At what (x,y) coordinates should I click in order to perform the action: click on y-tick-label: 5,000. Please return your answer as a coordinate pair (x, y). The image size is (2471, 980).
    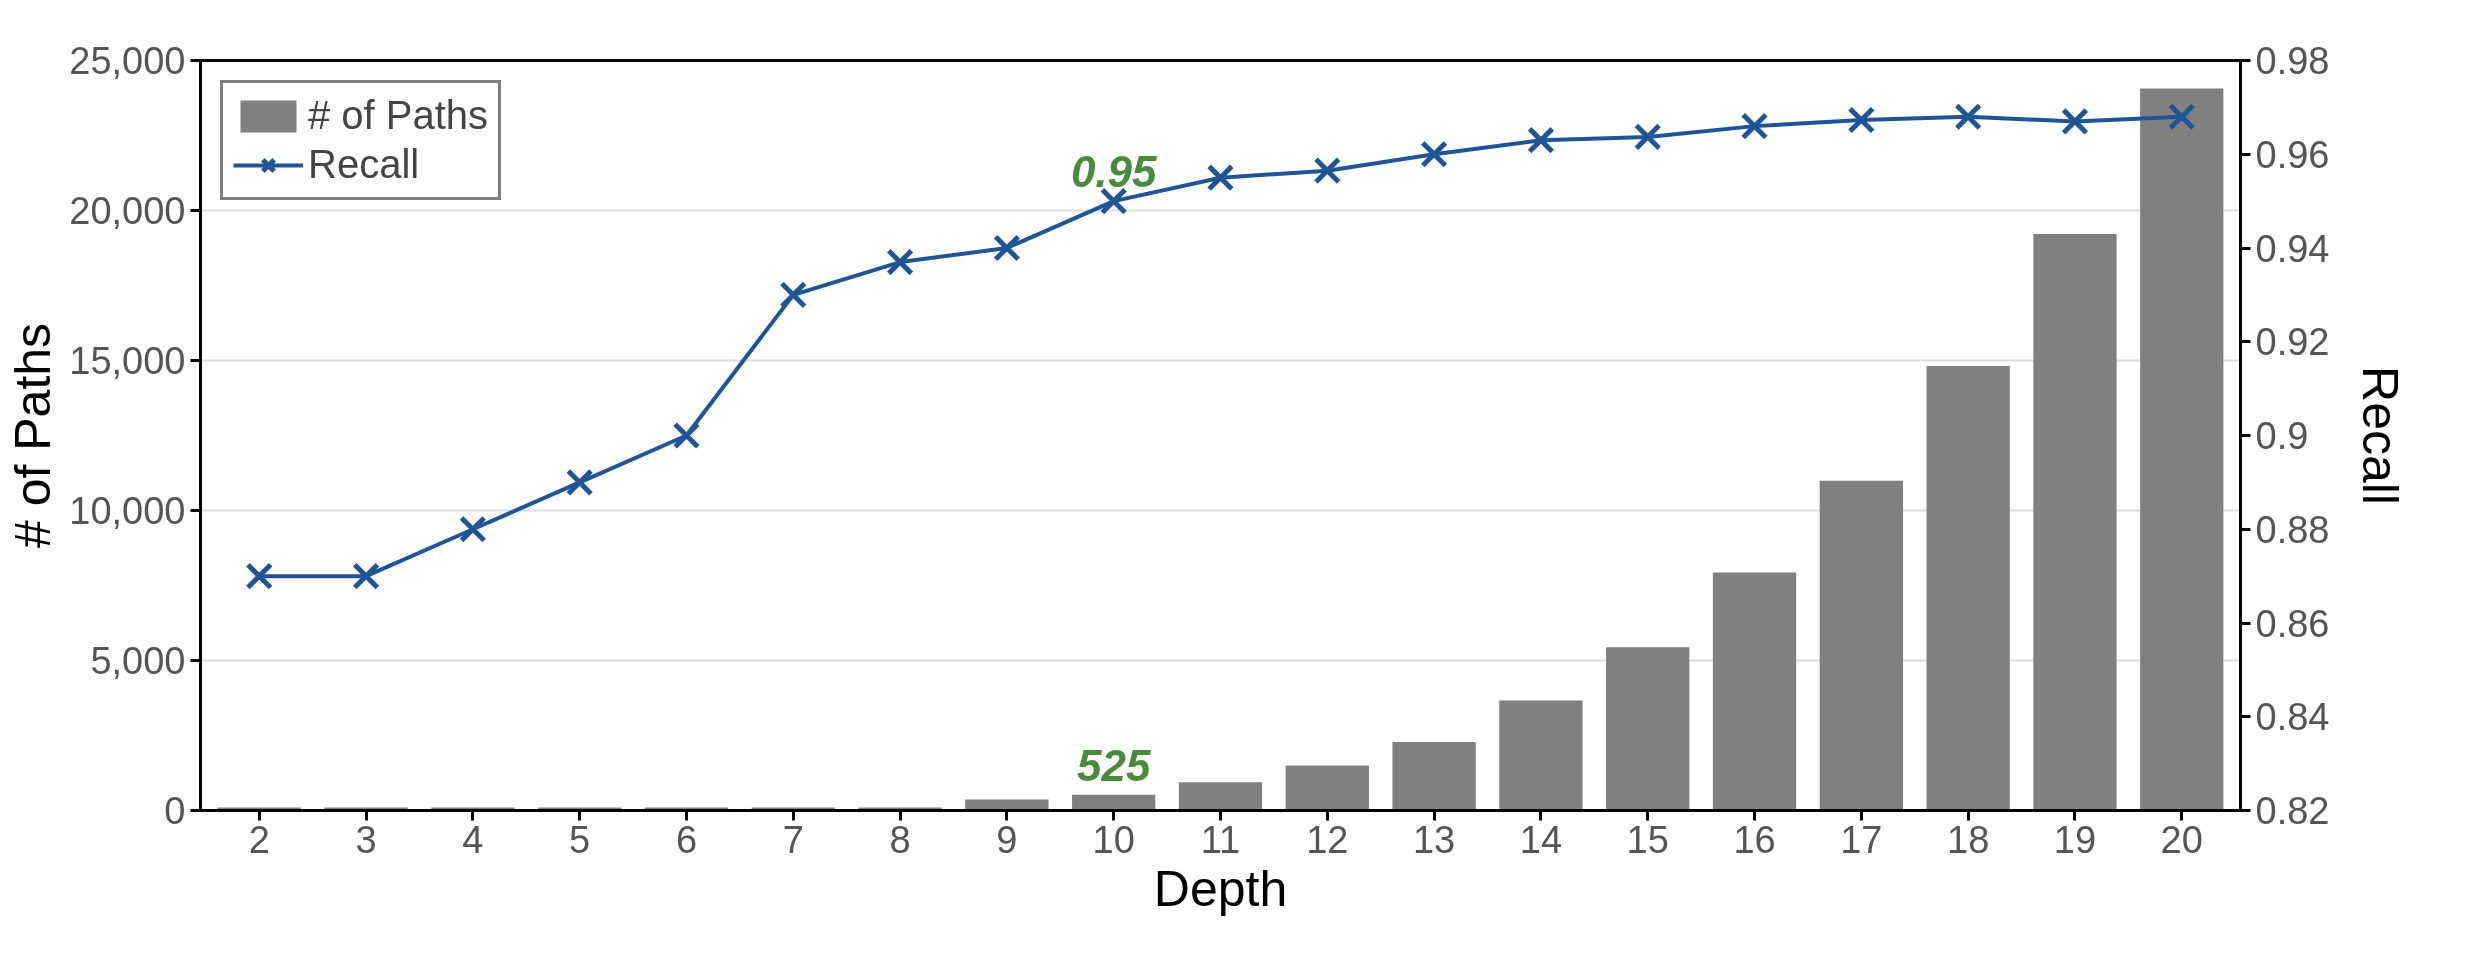
    Looking at the image, I should click on (138, 661).